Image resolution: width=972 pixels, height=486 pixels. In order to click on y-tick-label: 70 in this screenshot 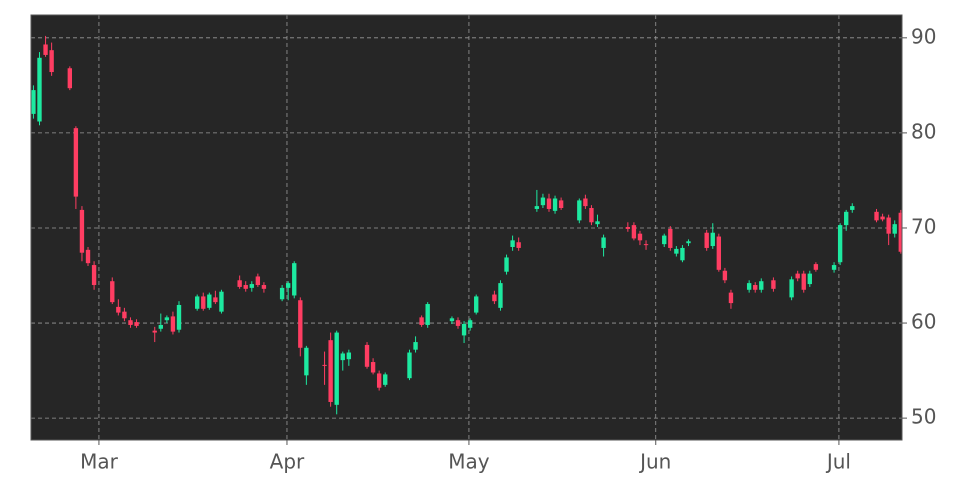, I will do `click(923, 226)`.